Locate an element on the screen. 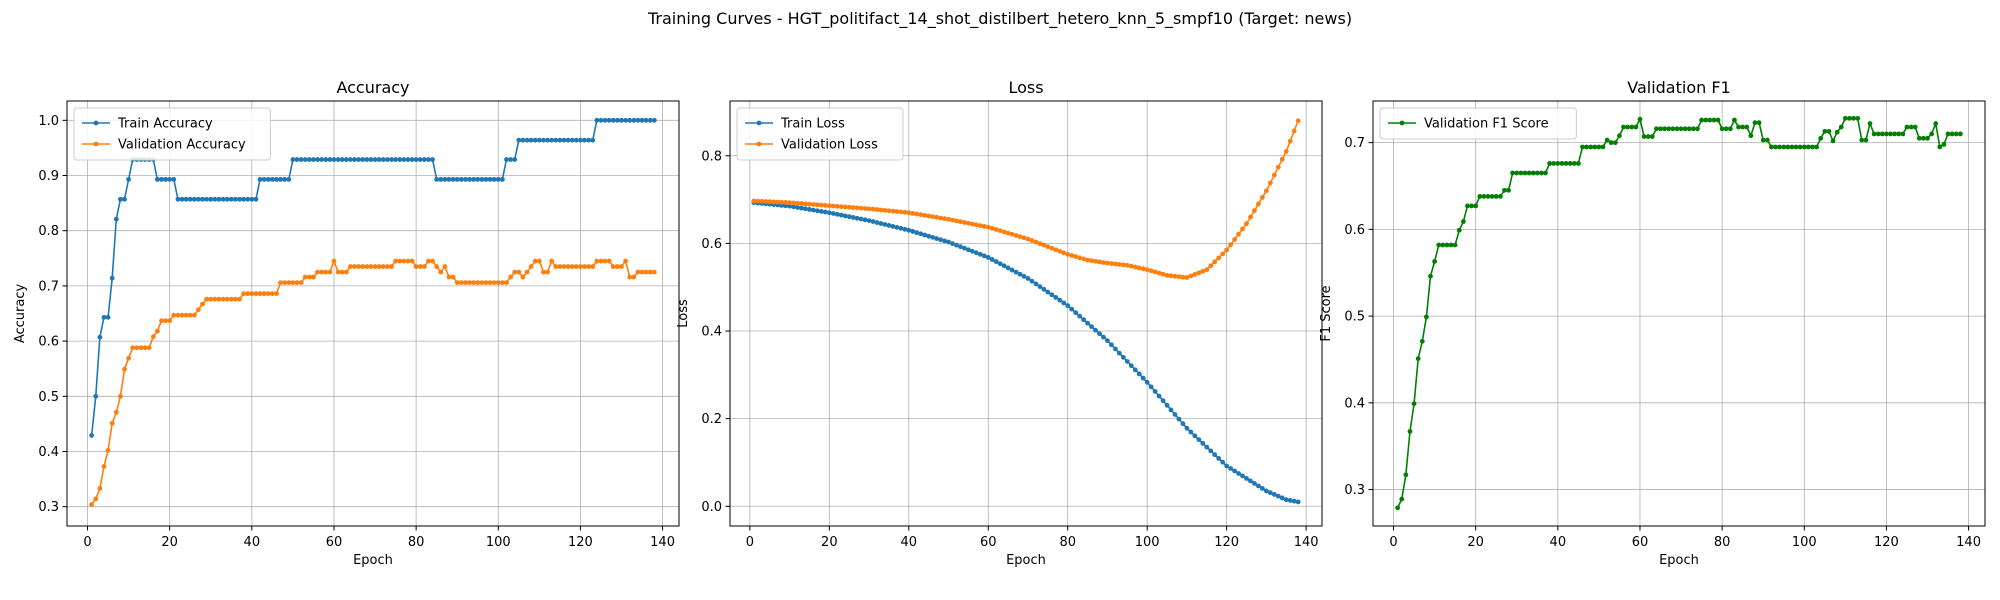  y-tick-label: 0.0 is located at coordinates (711, 507).